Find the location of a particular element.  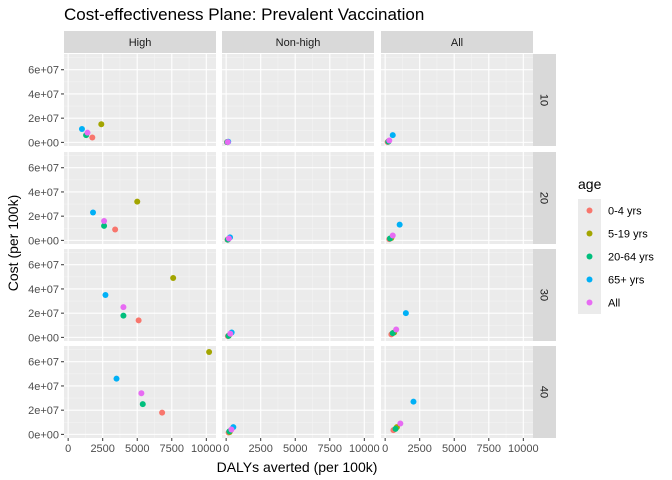

facet-strip-row-label: 40 is located at coordinates (544, 392).